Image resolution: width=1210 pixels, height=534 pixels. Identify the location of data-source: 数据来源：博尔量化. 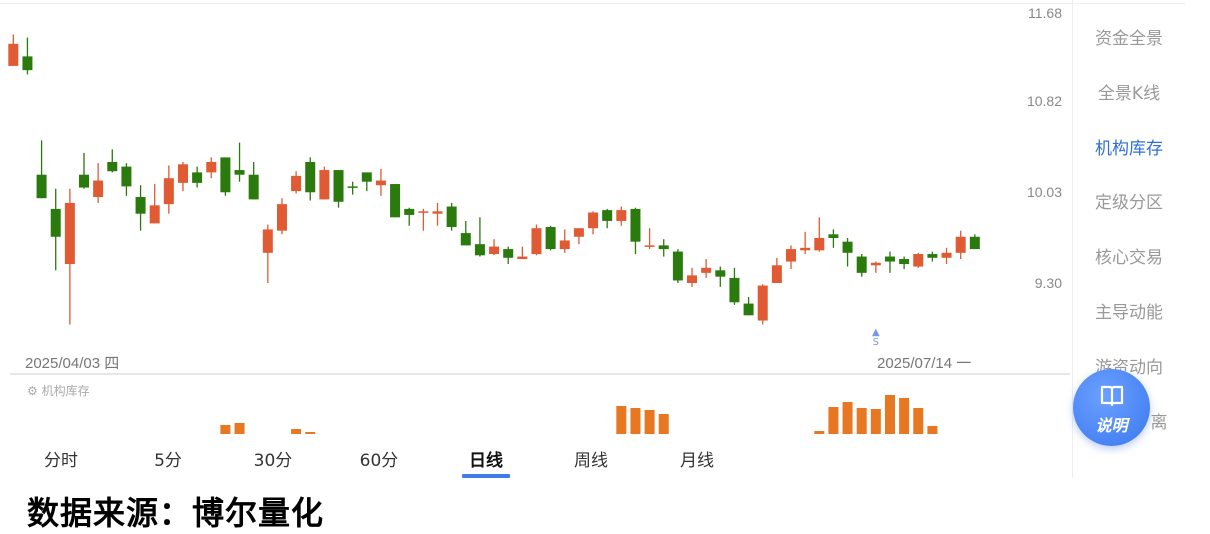
(176, 513).